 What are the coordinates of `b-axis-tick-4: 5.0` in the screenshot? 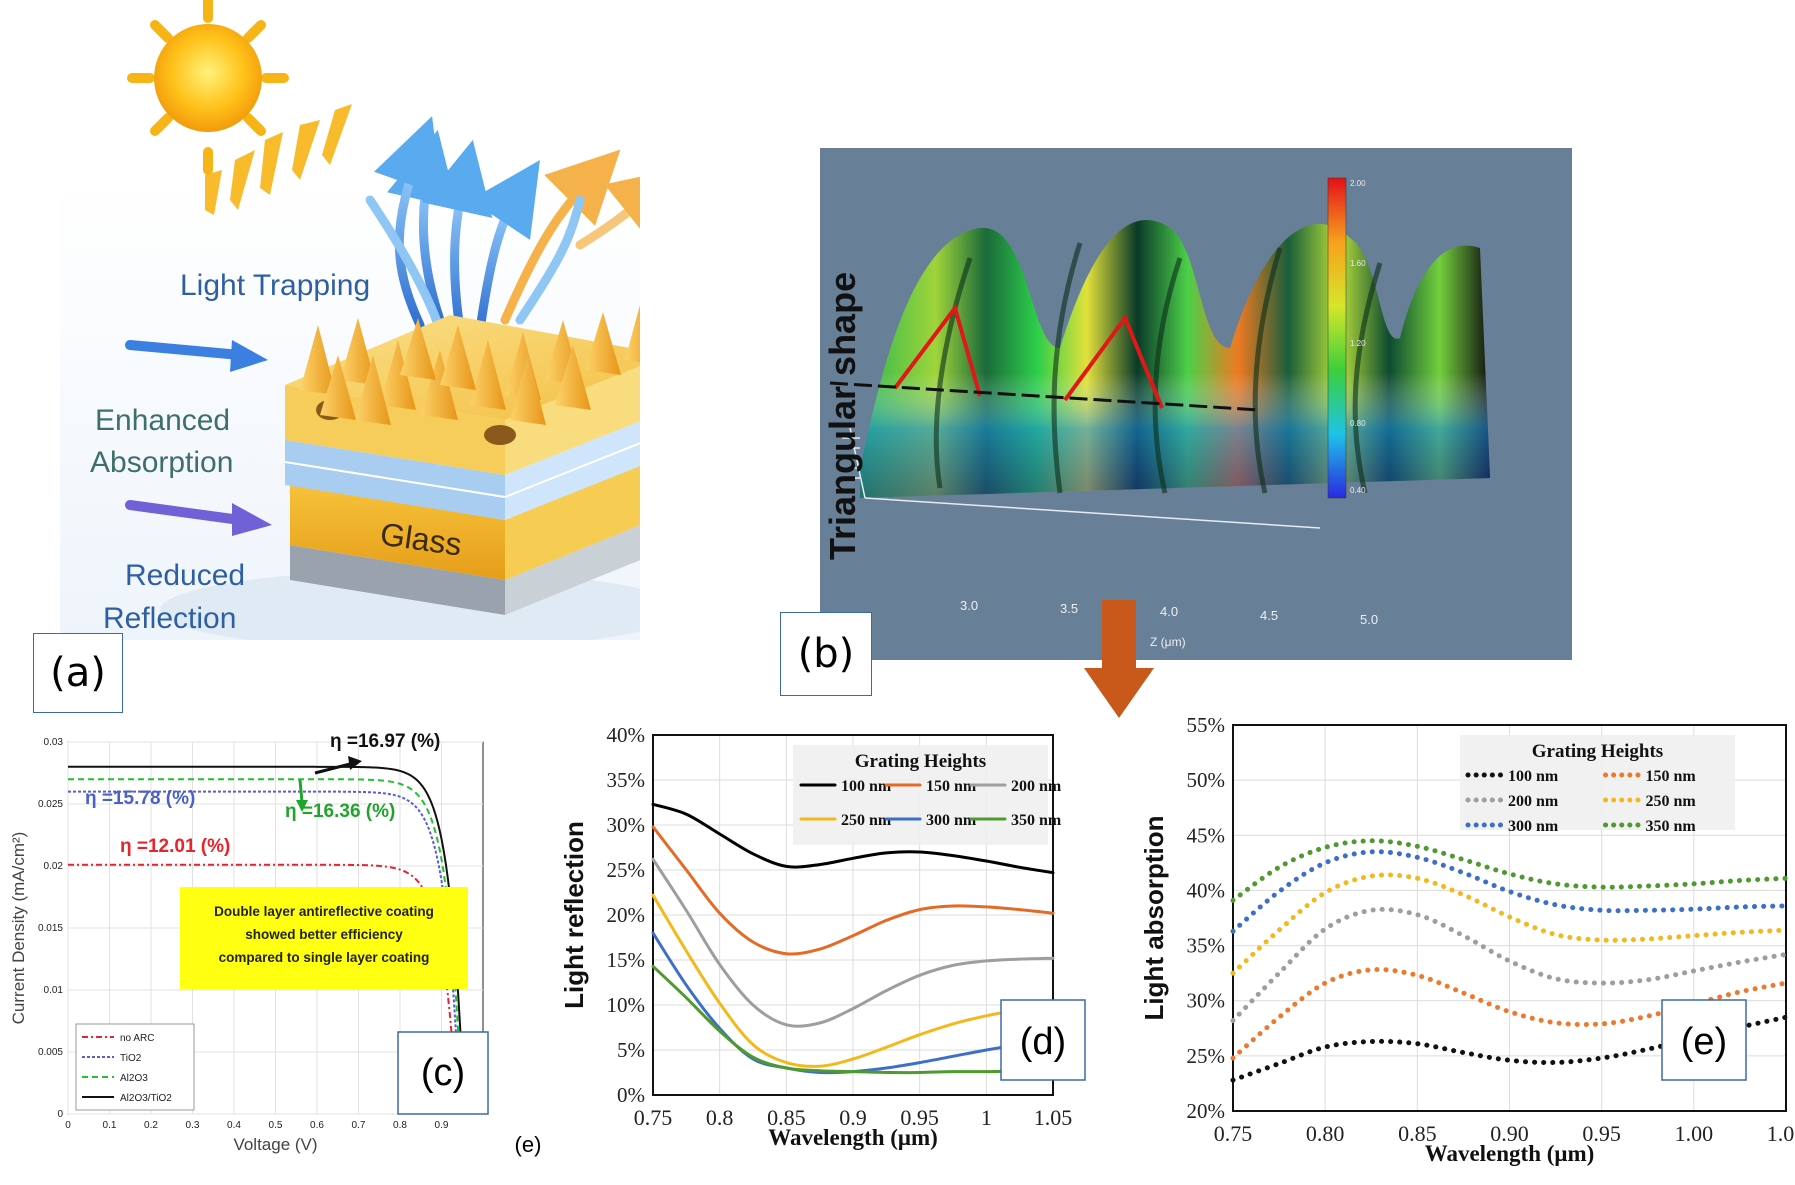 It's located at (1369, 619).